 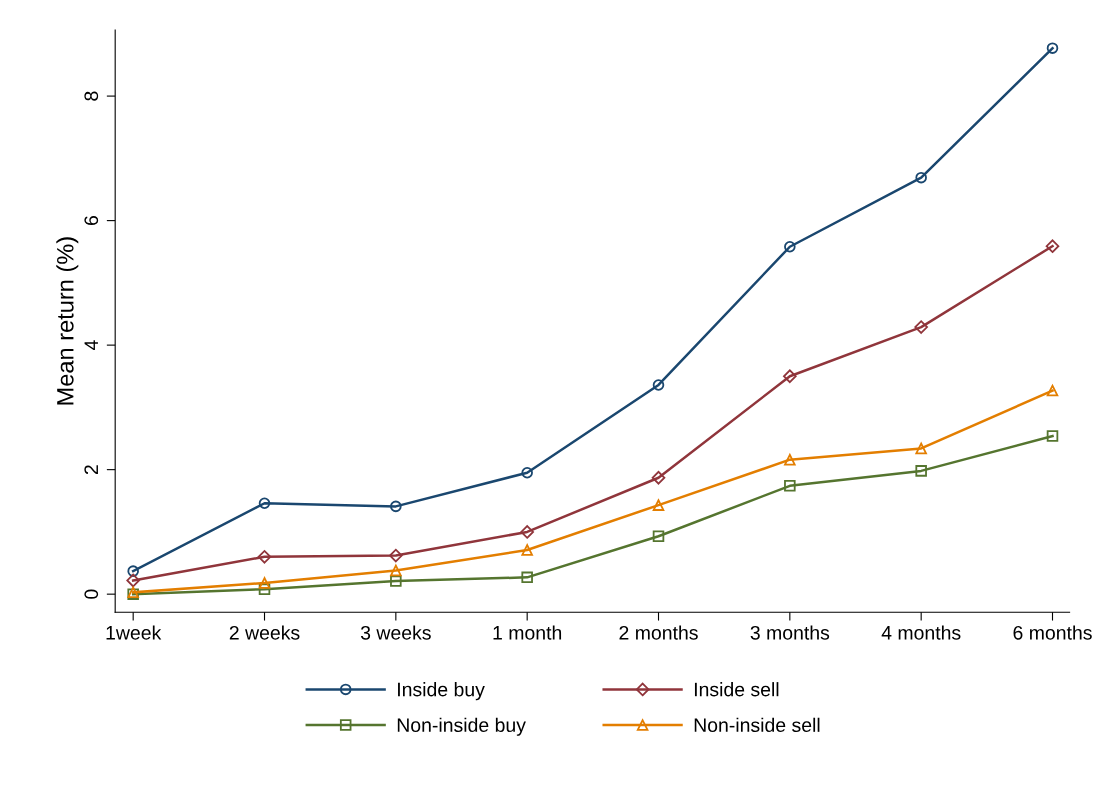 What do you see at coordinates (91, 96) in the screenshot?
I see `y-tick-label: 8` at bounding box center [91, 96].